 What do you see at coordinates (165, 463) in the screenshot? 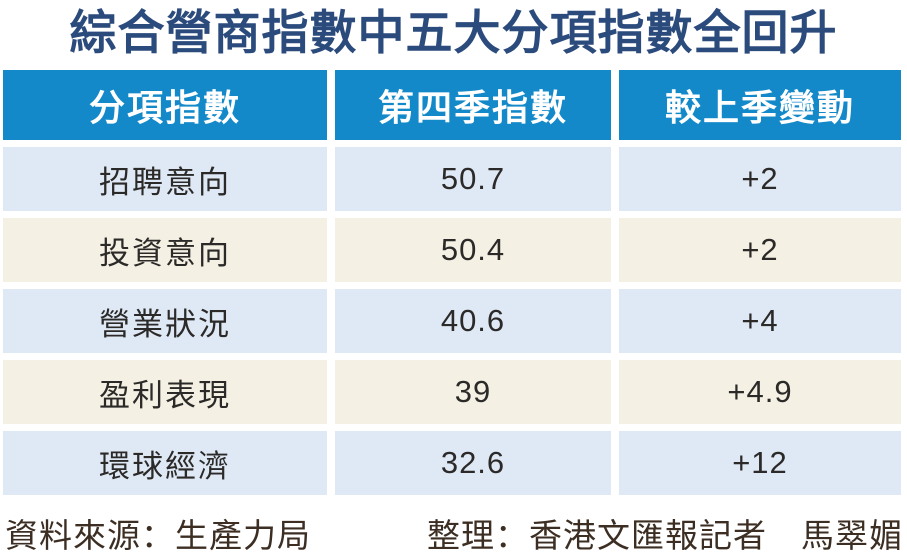
I see `table-row-label: 環球經濟` at bounding box center [165, 463].